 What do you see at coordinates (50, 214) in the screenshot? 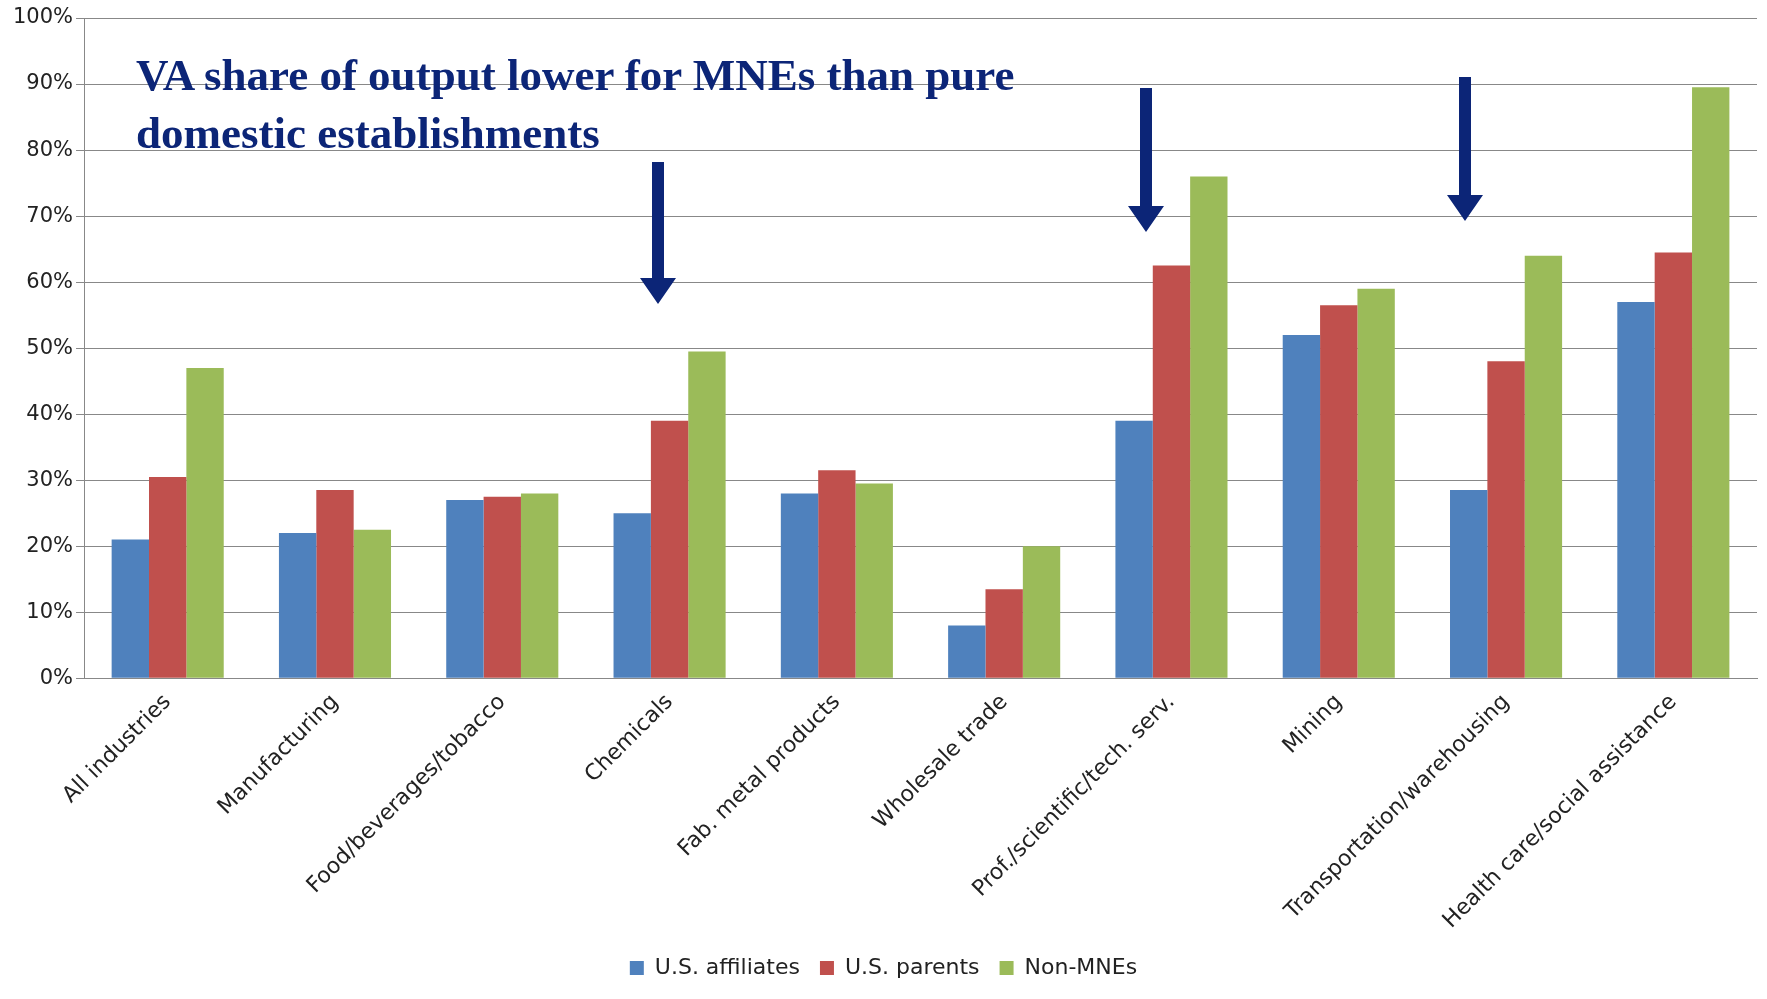
I see `y-tick-label: 70%` at bounding box center [50, 214].